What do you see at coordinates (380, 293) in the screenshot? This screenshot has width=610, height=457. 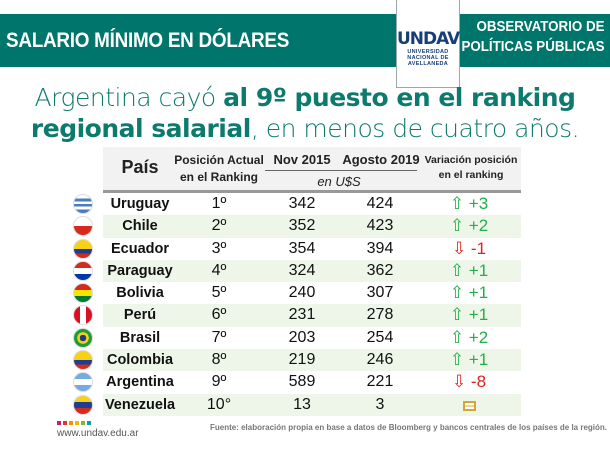 I see `agosto-2019-value: 307` at bounding box center [380, 293].